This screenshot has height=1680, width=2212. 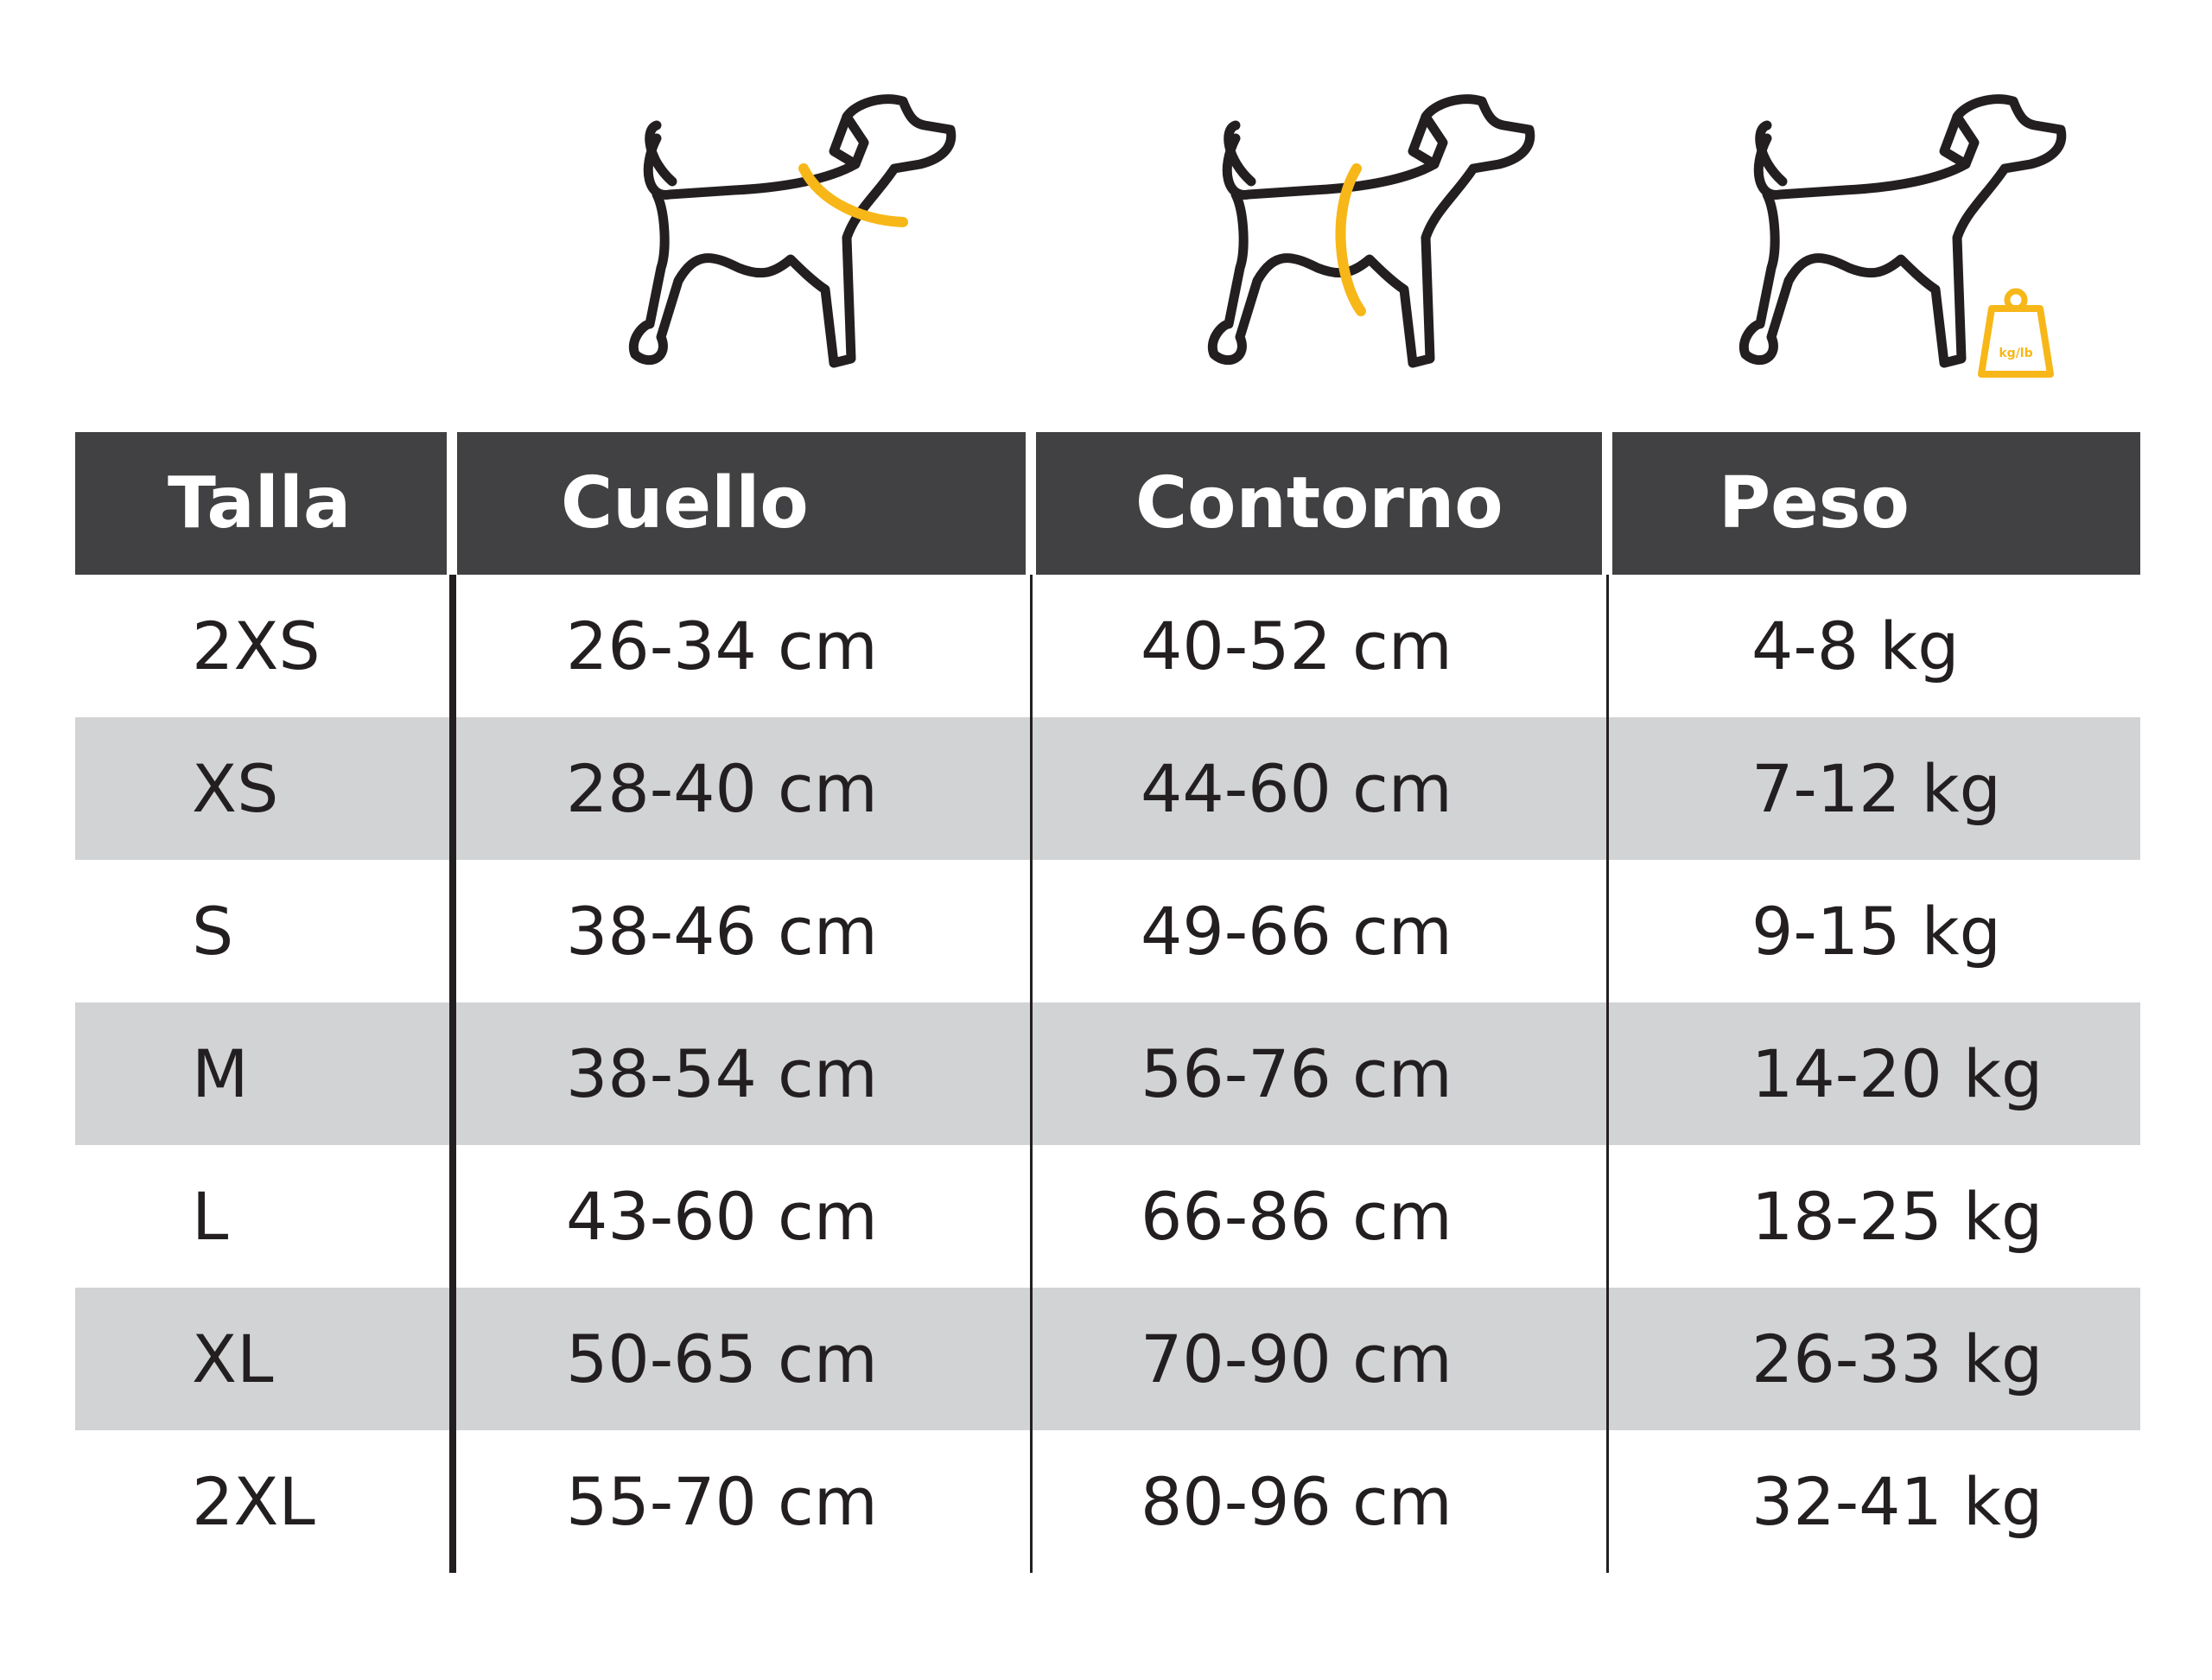 I want to click on cell-neck: 26-34 cm, so click(x=722, y=646).